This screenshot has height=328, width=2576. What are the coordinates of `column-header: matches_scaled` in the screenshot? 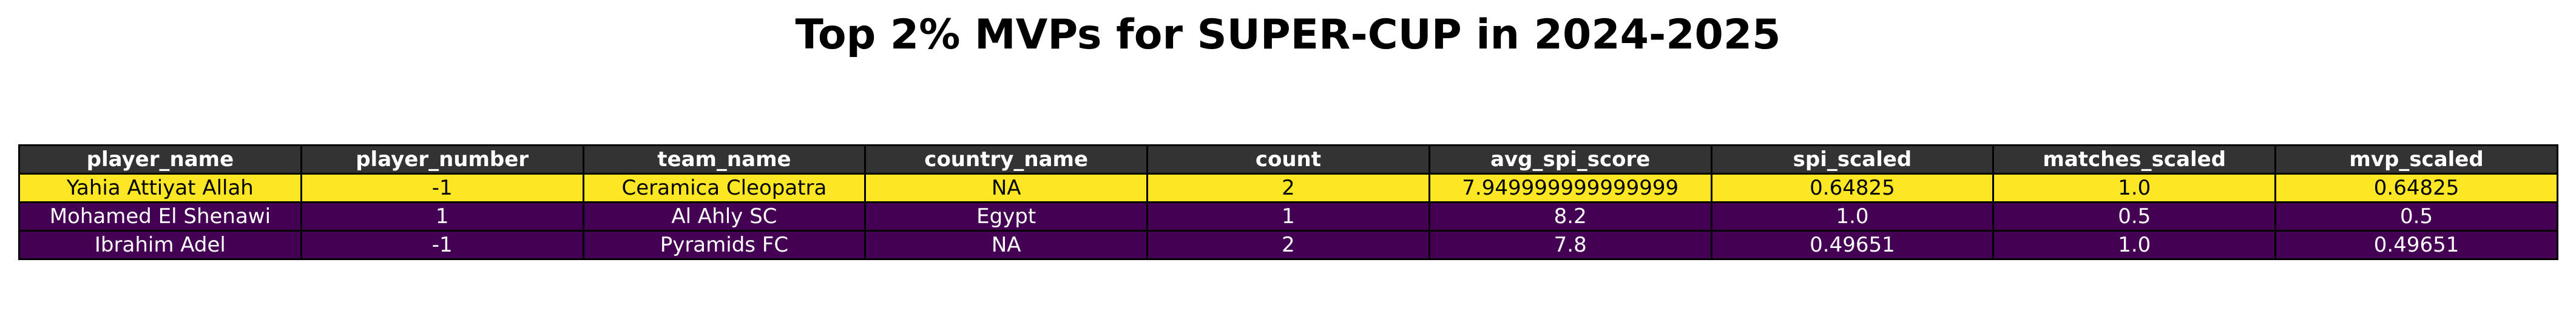 It's located at (2134, 159).